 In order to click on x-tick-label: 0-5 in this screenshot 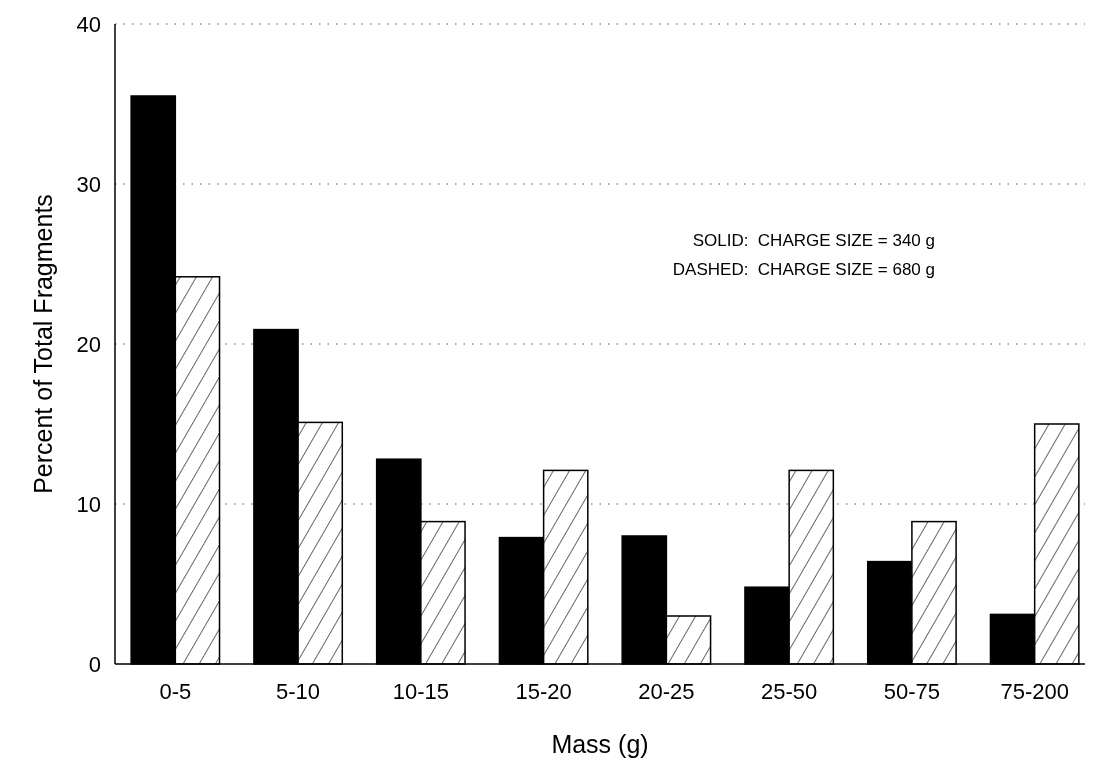, I will do `click(175, 691)`.